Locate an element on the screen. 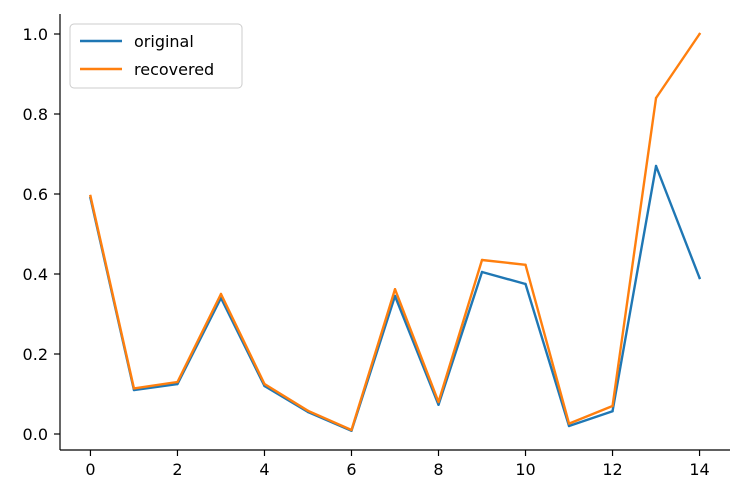 The image size is (744, 496). x-tick-label: 2 is located at coordinates (177, 469).